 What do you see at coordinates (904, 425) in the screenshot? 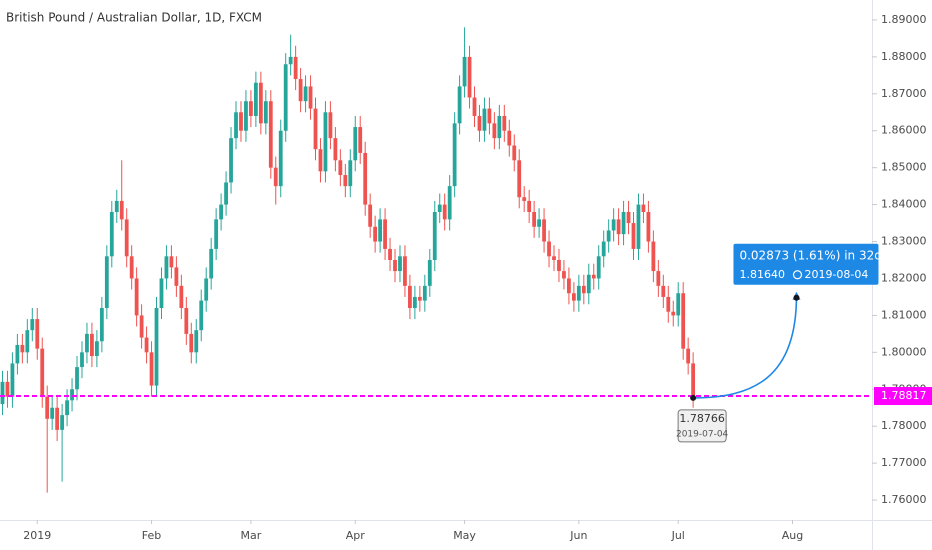
I see `y-tick-label: 1.78000` at bounding box center [904, 425].